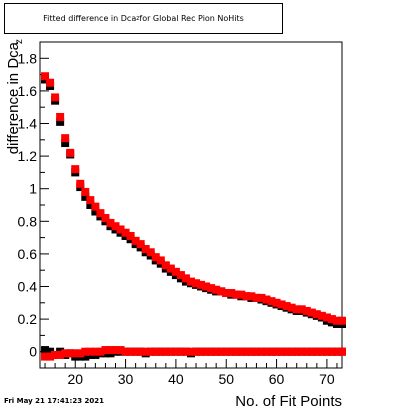 The image size is (400, 410). I want to click on y-tick-label: 0.6, so click(28, 254).